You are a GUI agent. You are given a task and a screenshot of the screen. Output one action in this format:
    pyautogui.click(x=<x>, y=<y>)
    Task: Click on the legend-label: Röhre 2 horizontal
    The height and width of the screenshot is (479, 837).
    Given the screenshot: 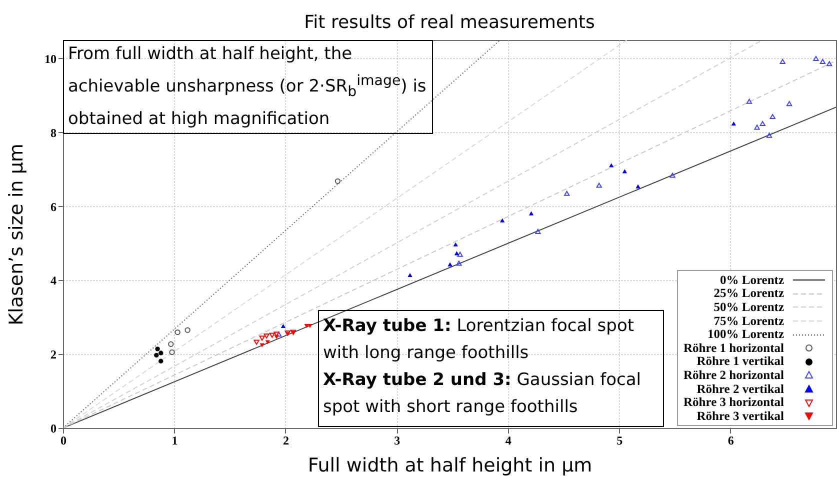 What is the action you would take?
    pyautogui.click(x=734, y=375)
    